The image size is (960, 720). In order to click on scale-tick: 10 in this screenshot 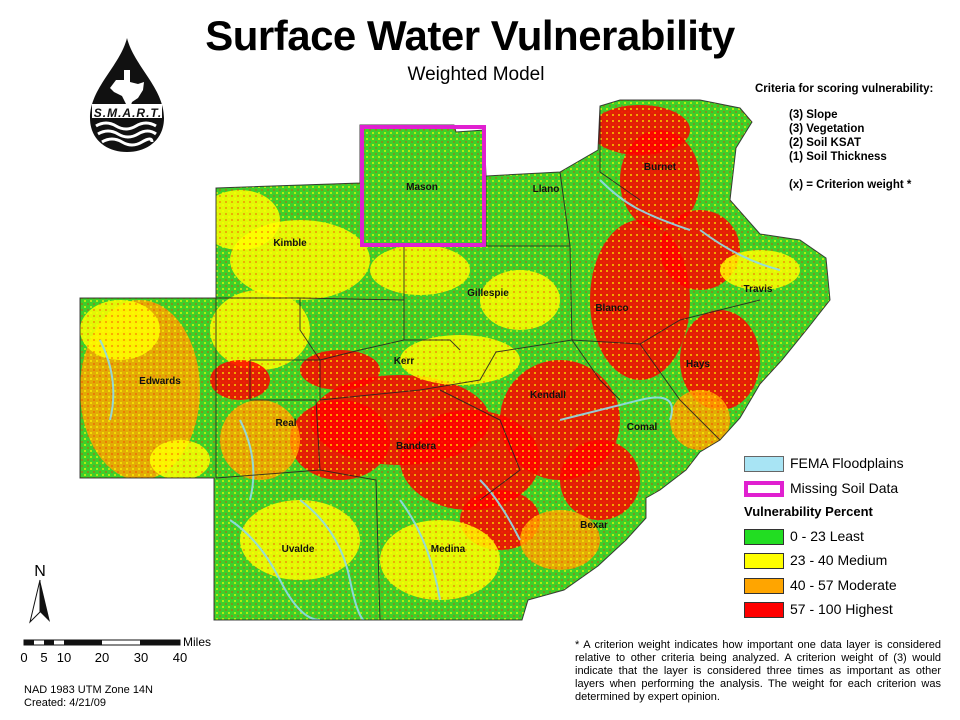, I will do `click(64, 657)`.